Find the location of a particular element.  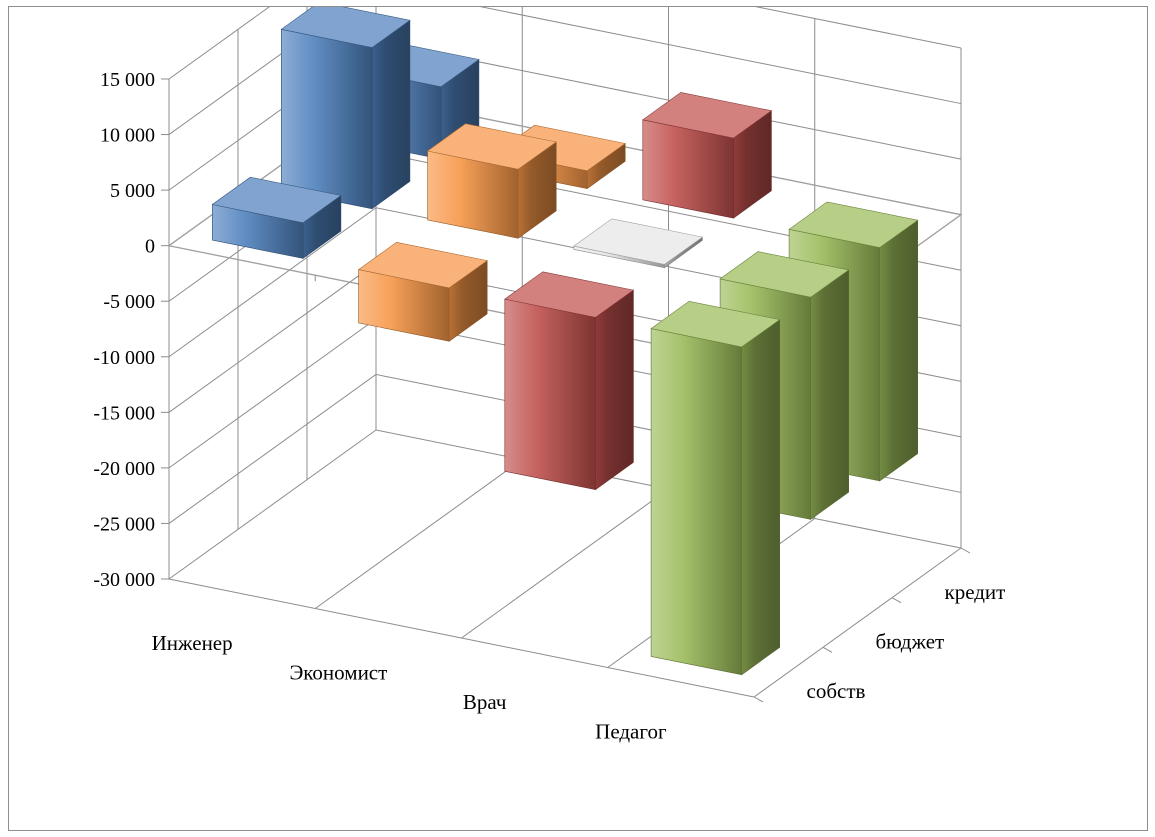

bar-Врач-кредит is located at coordinates (707, 155).